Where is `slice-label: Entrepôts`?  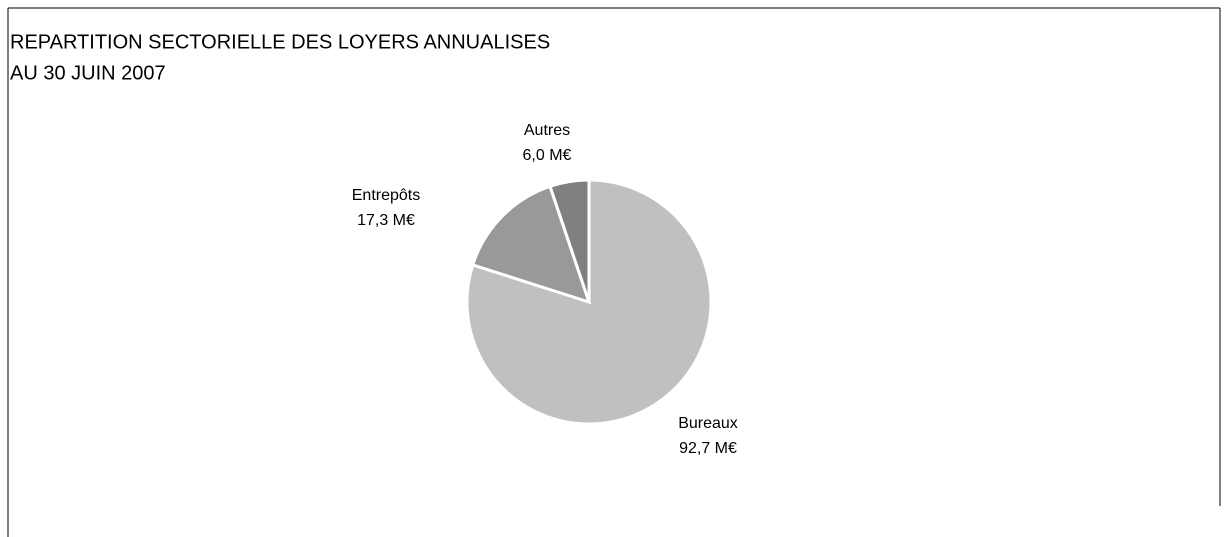
slice-label: Entrepôts is located at coordinates (386, 195).